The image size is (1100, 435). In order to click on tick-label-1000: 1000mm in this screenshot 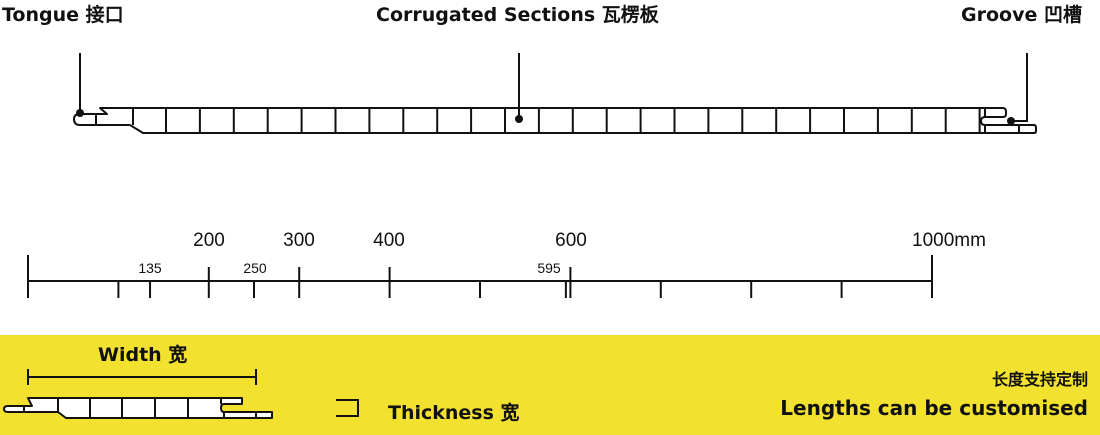, I will do `click(949, 240)`.